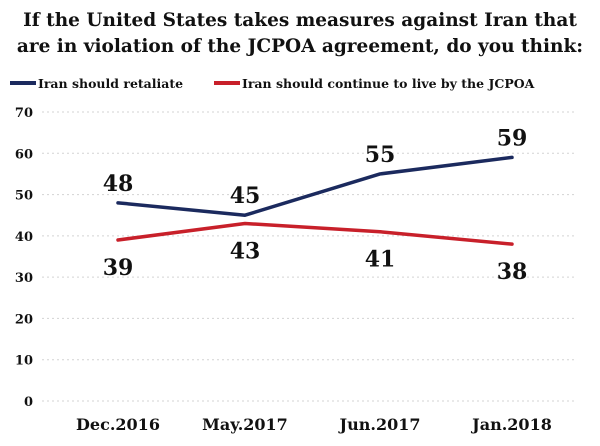  Describe the element at coordinates (24, 319) in the screenshot. I see `y-tick-label: 20` at that location.